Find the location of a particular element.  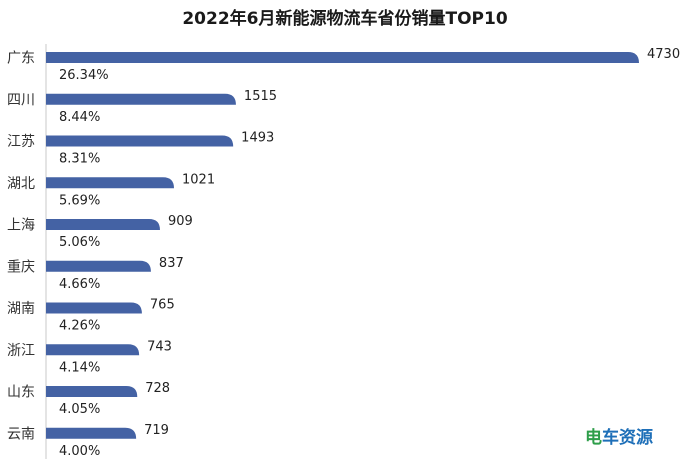

watermark-logo: 电车资源 is located at coordinates (619, 437).